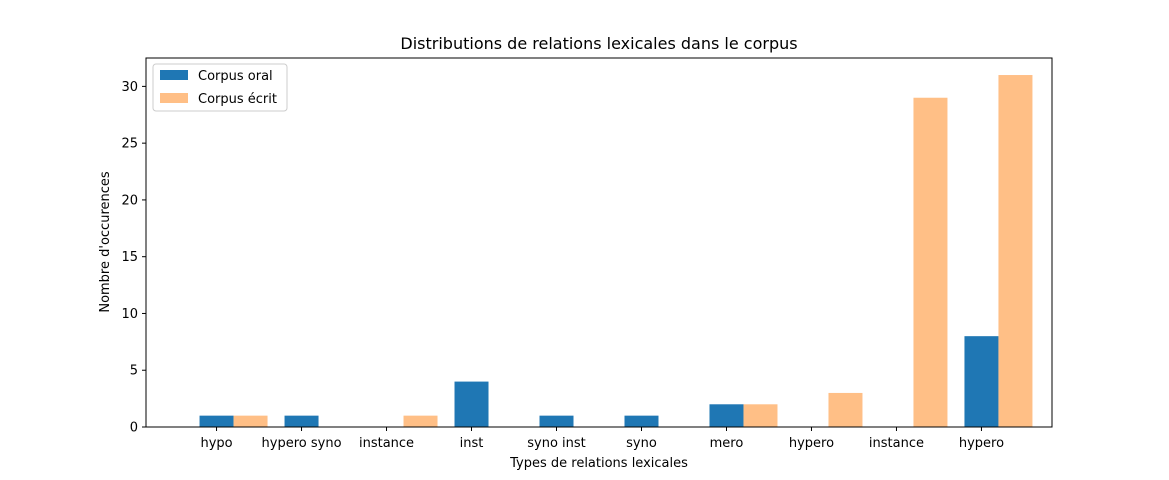 This screenshot has width=1169, height=480. Describe the element at coordinates (105, 242) in the screenshot. I see `y-axis-label: Nombre d'occurences` at that location.